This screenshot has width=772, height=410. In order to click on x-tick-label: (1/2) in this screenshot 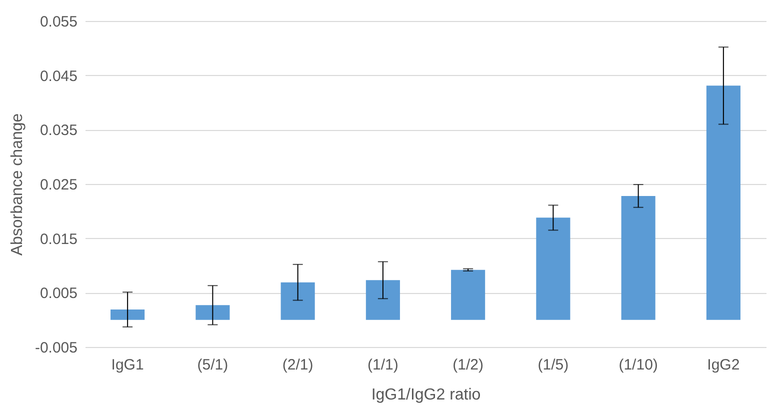, I will do `click(468, 365)`.